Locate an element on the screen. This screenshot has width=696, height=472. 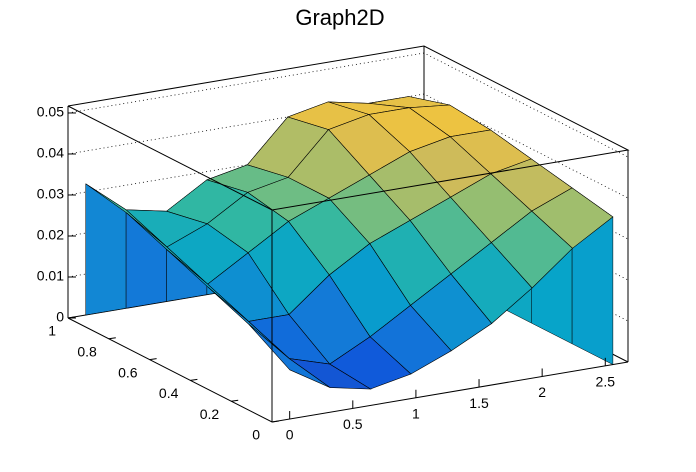
z-tick-label: 0.03 is located at coordinates (50, 194).